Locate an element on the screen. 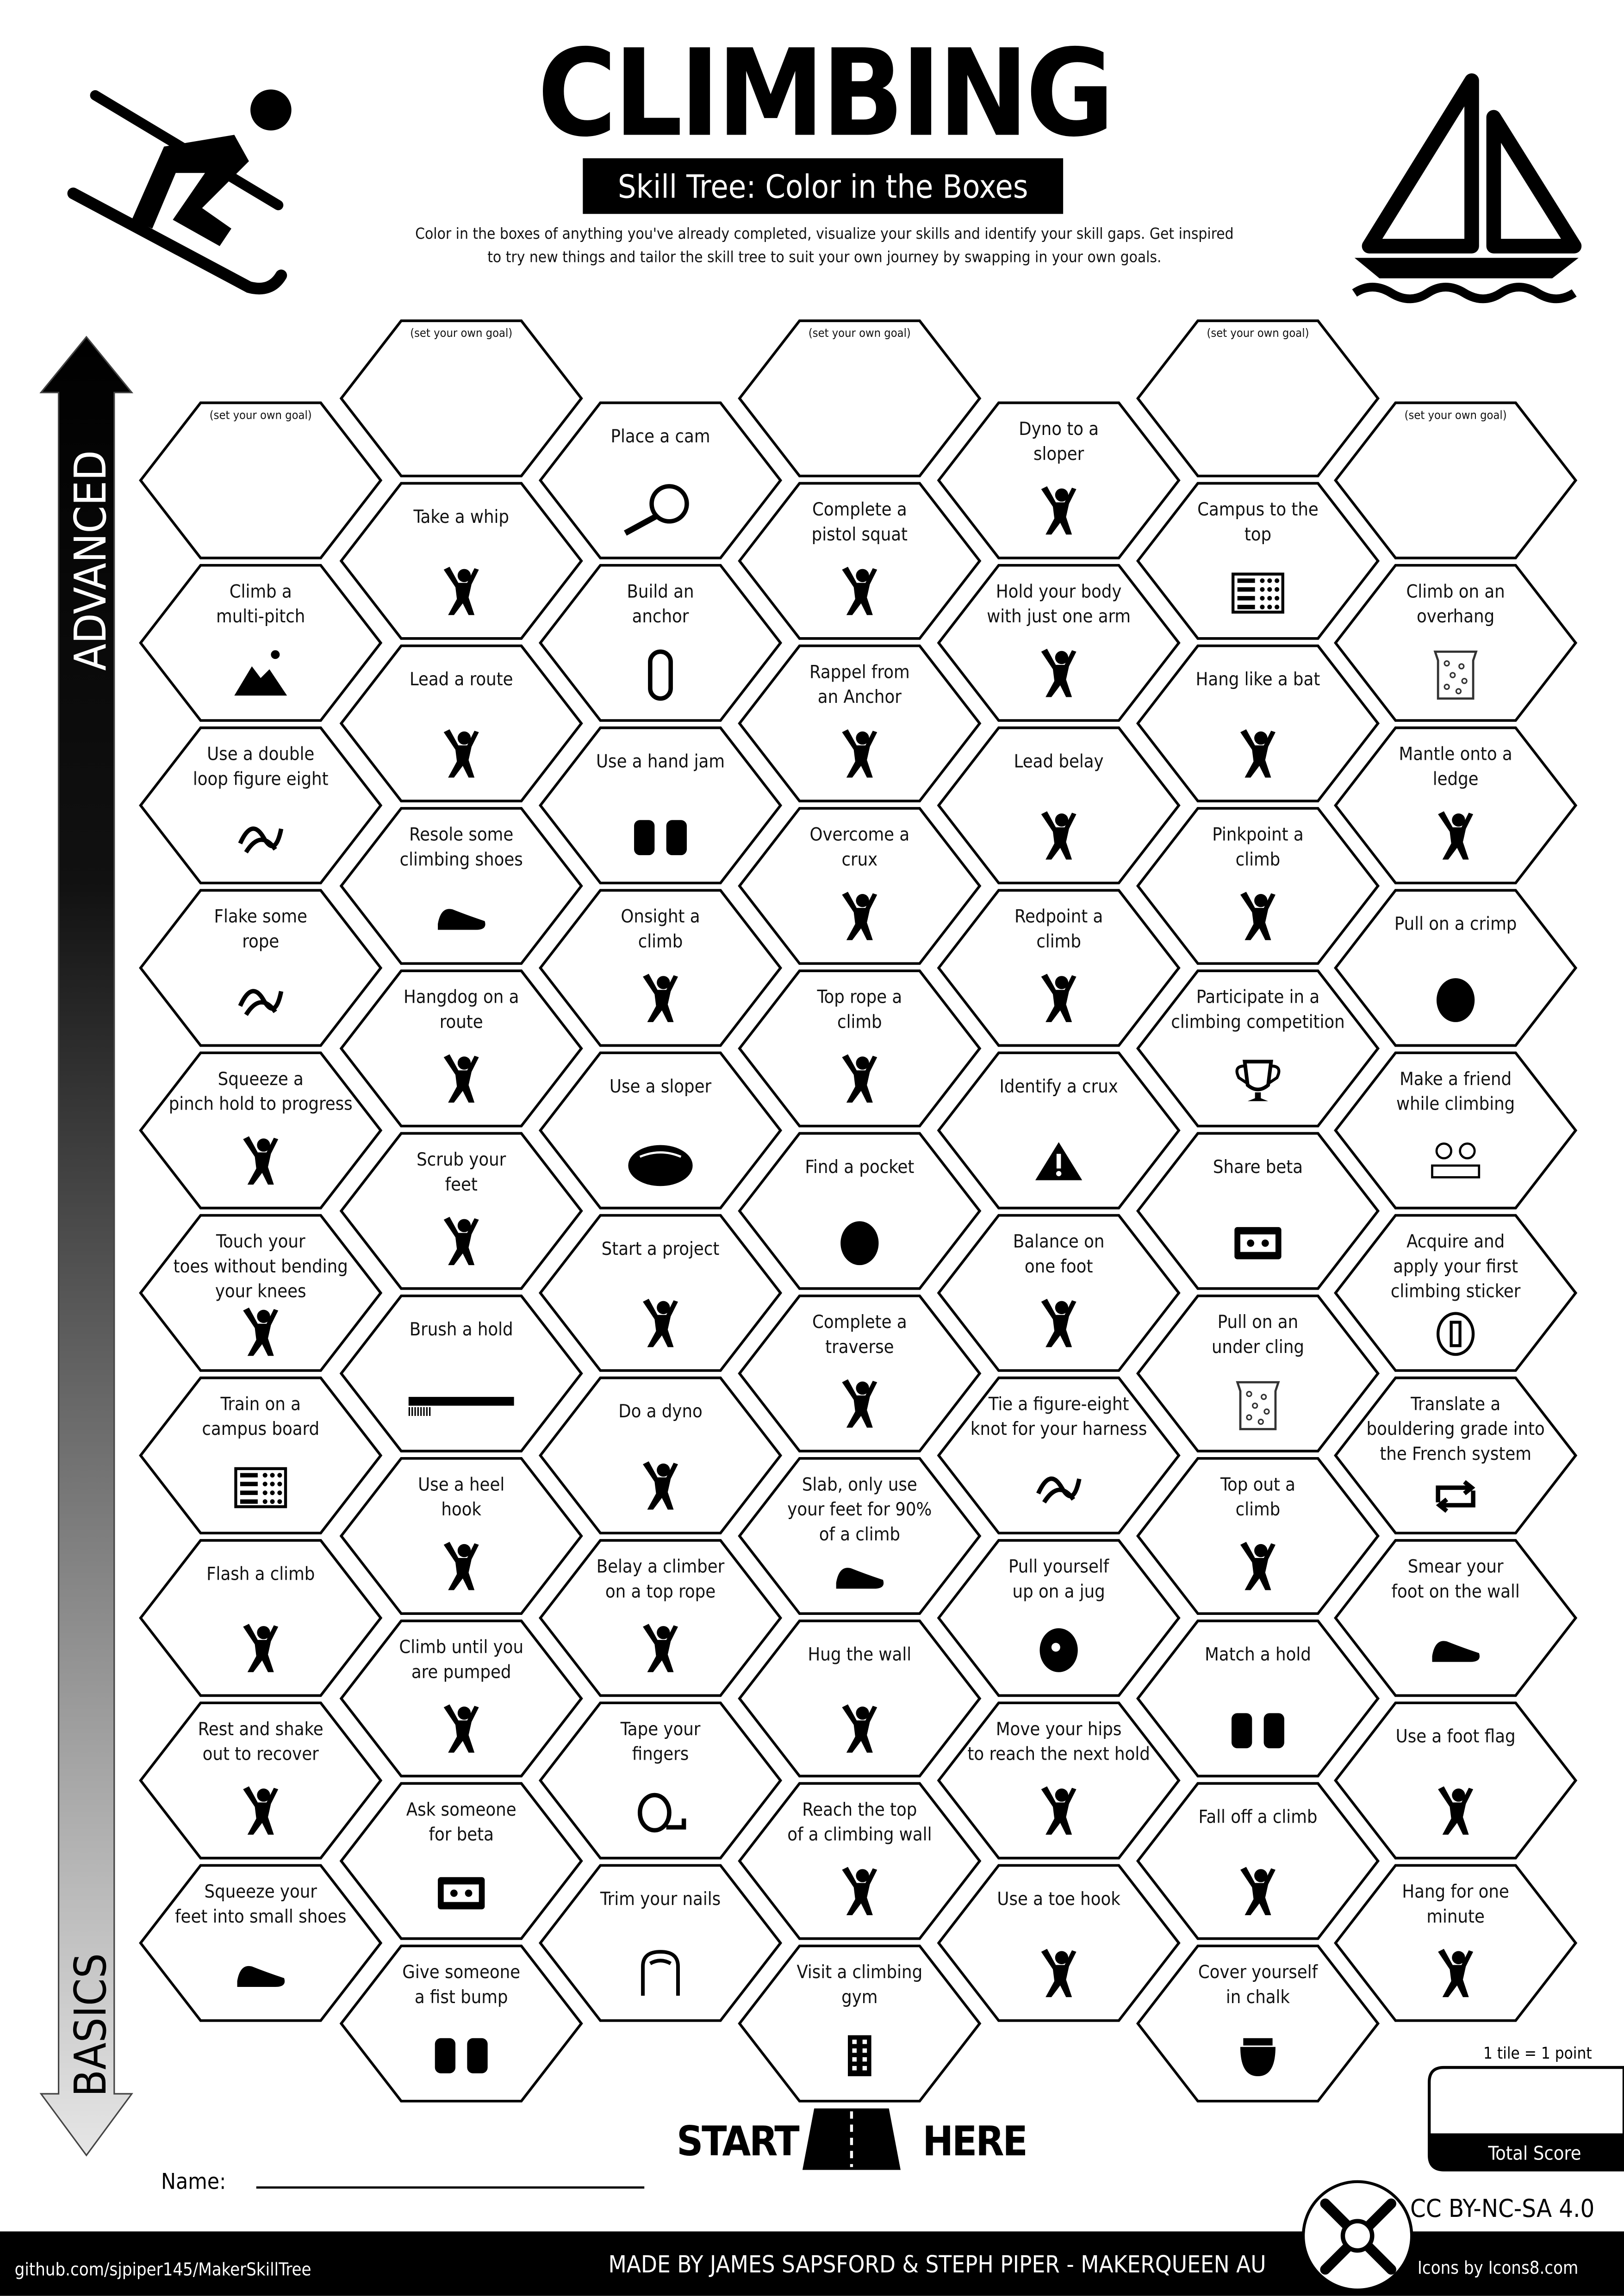 The image size is (1624, 2296). skill-tile: Start a project is located at coordinates (660, 1293).